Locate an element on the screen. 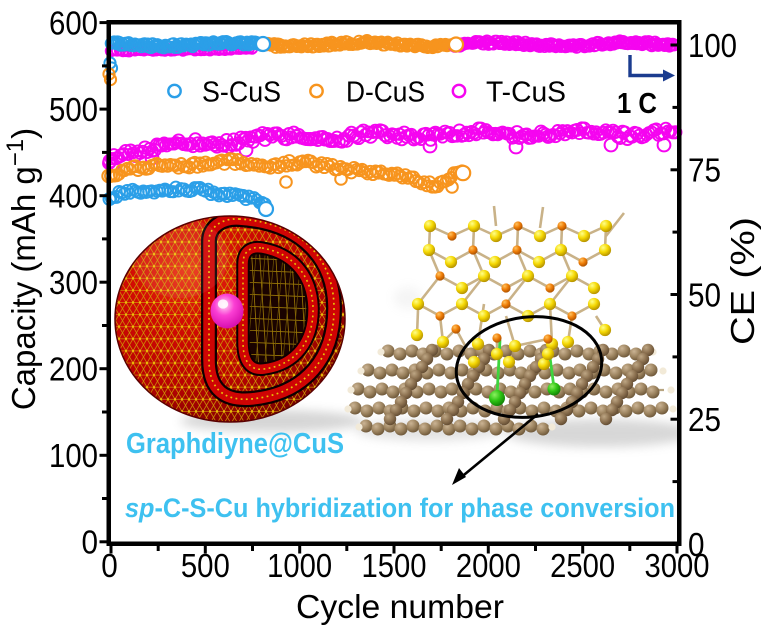 The image size is (768, 628). svg-text: 25 is located at coordinates (704, 419).